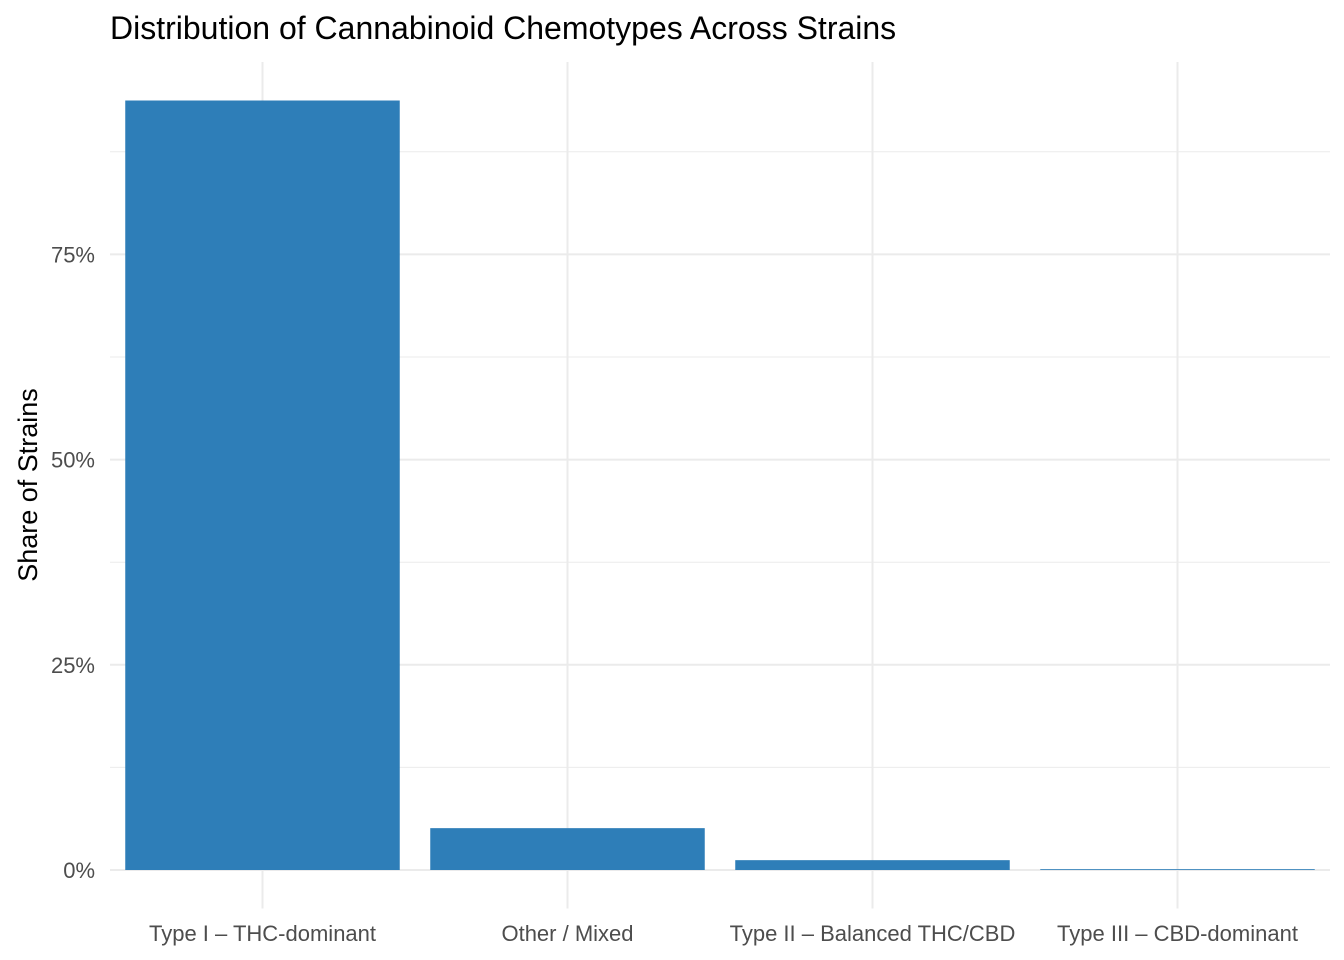 The width and height of the screenshot is (1344, 960). I want to click on x-tick-label: Type I – THC-dominant, so click(262, 933).